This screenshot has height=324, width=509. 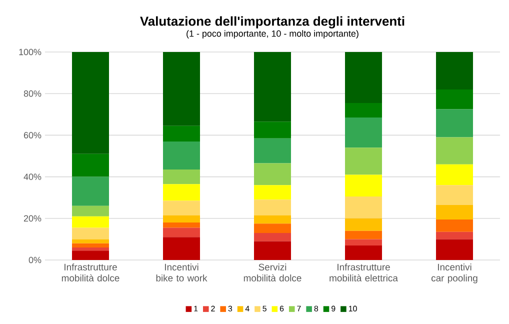 What do you see at coordinates (272, 34) in the screenshot?
I see `chart-subtitle: (1 - poco importante, 10 - molto importante)` at bounding box center [272, 34].